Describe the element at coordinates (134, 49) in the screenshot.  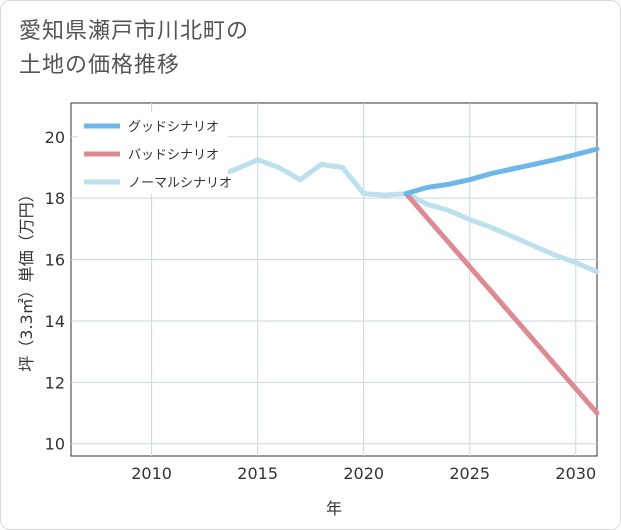
I see `chart-title: 愛知県瀬戸市川北町の 土地の価格推移` at that location.